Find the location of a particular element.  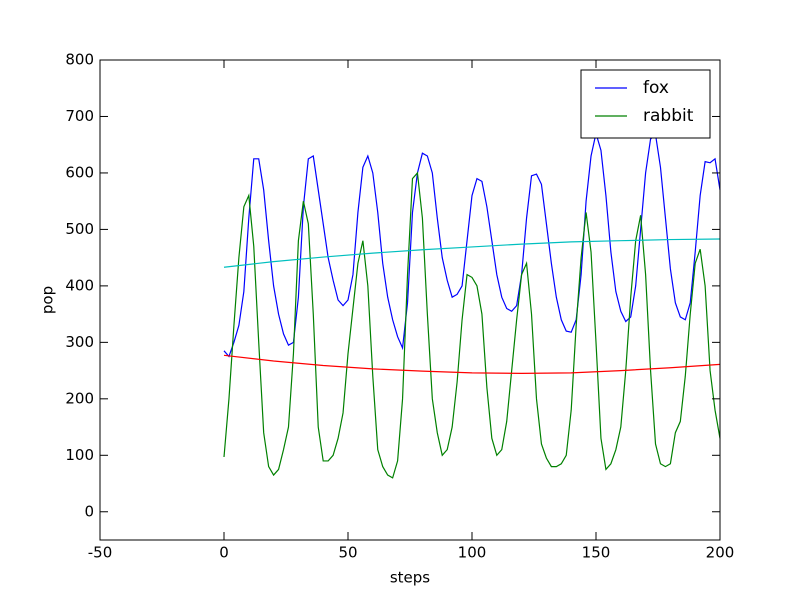

y-tick-label: 300 is located at coordinates (79, 342).